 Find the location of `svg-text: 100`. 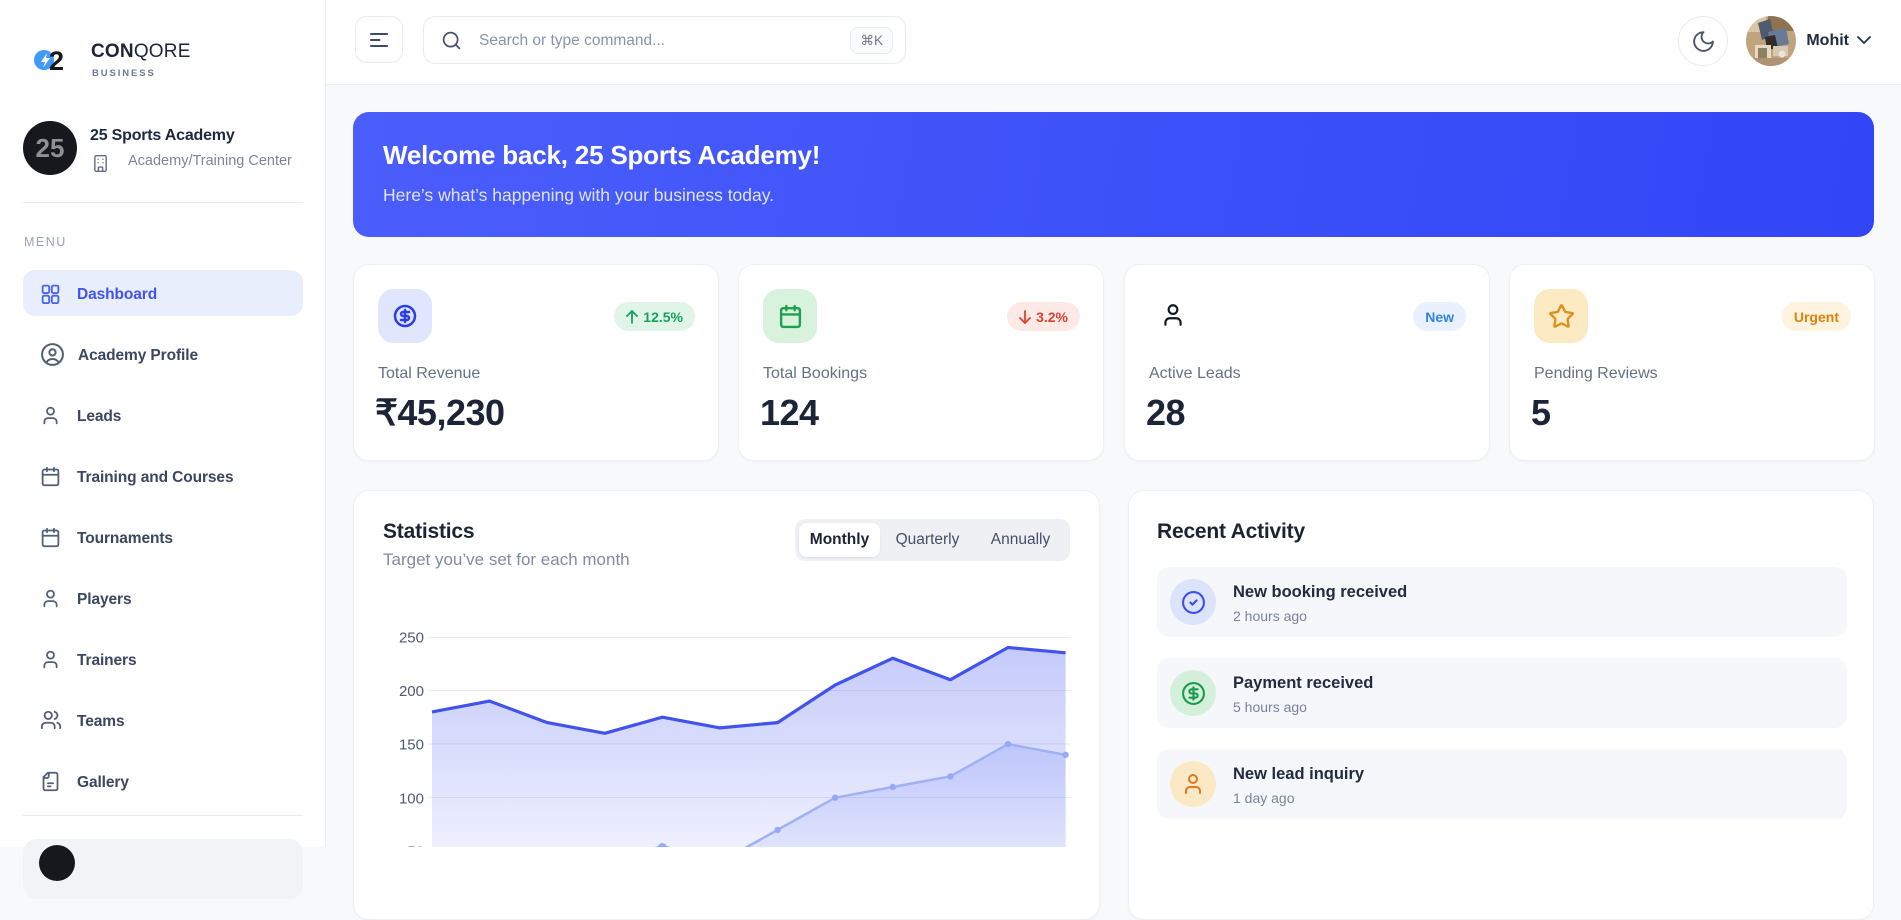

svg-text: 100 is located at coordinates (411, 798).